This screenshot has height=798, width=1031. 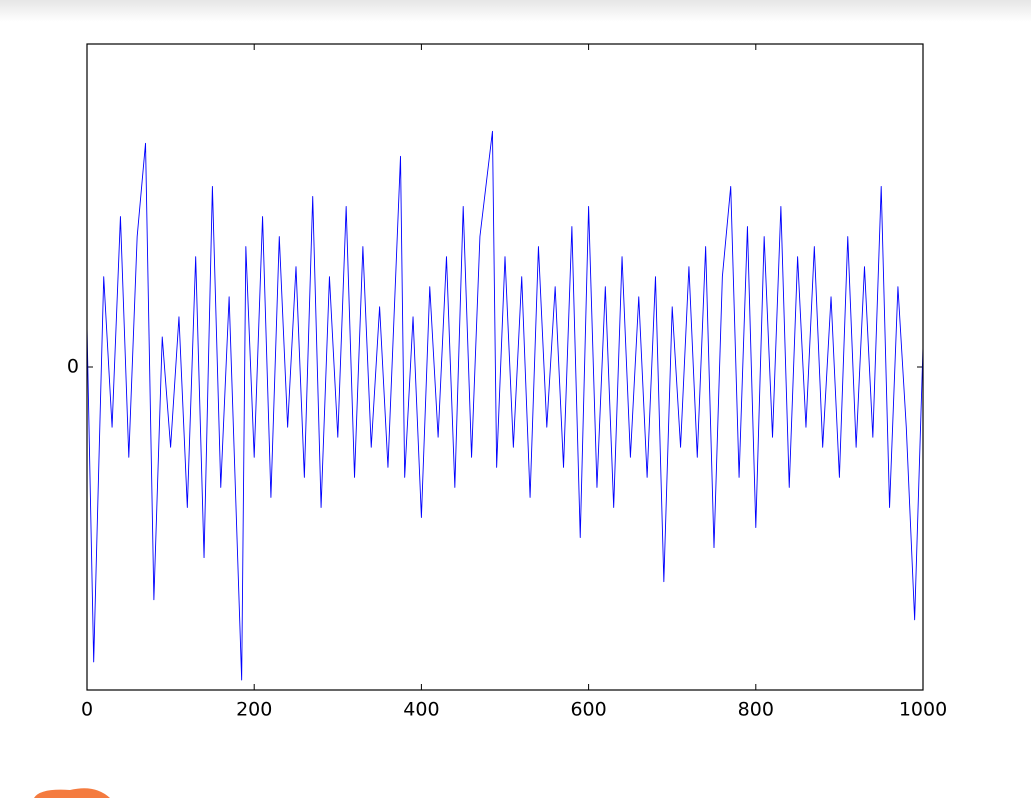 I want to click on x-tick-label: 0, so click(x=87, y=710).